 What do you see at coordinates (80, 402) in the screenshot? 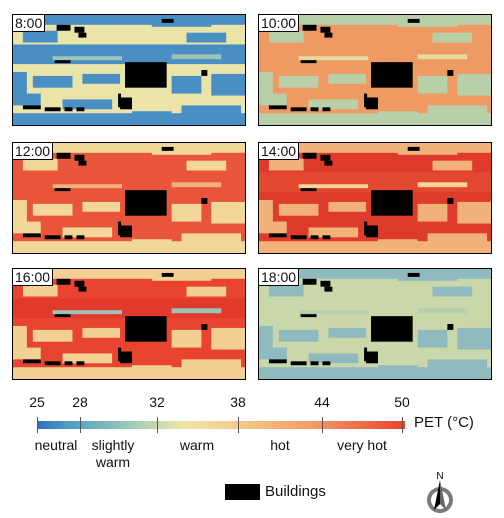
I see `scale-tick-28: 28` at bounding box center [80, 402].